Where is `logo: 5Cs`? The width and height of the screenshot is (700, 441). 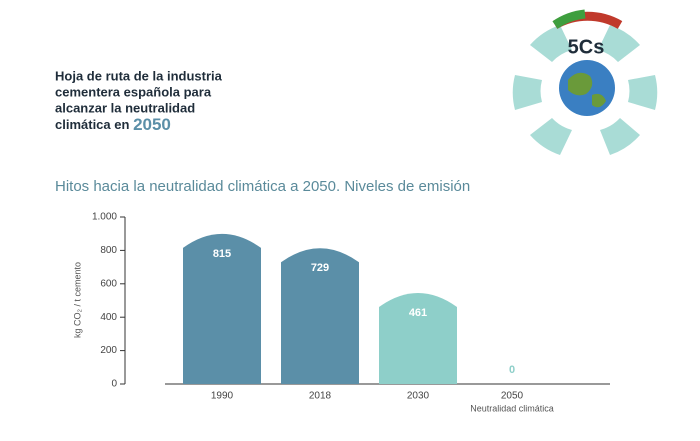
logo: 5Cs is located at coordinates (585, 82).